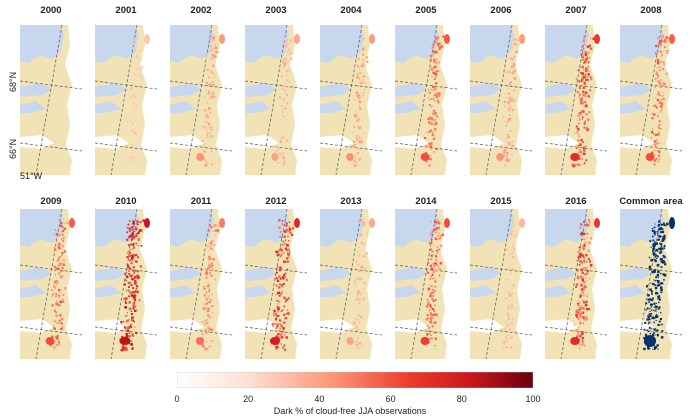  I want to click on colorbar-label: Dark % of cloud-free JJA observations, so click(350, 411).